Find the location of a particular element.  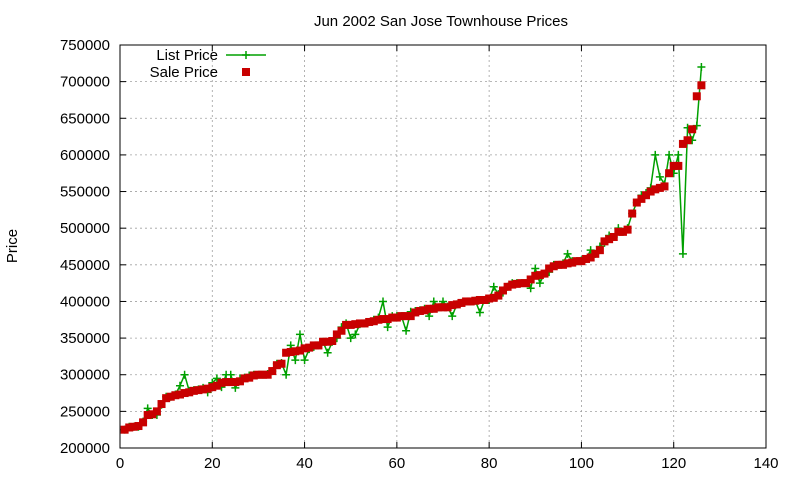

y-tick-label: 650000 is located at coordinates (85, 118).